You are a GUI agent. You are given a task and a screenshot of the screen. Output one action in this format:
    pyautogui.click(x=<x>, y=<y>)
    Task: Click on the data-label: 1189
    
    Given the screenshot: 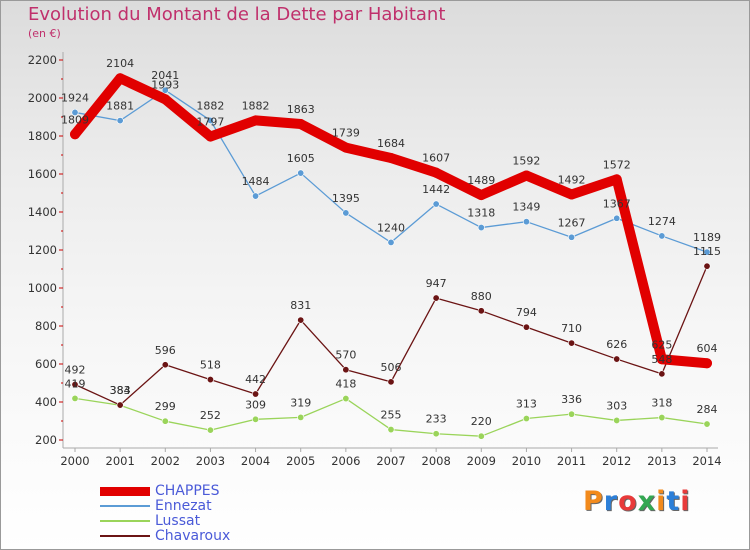 What is the action you would take?
    pyautogui.click(x=707, y=237)
    